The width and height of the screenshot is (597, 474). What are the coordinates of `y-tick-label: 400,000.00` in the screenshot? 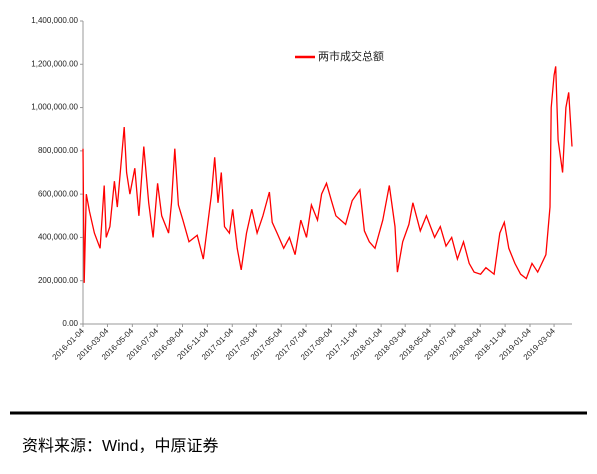 It's located at (58, 237).